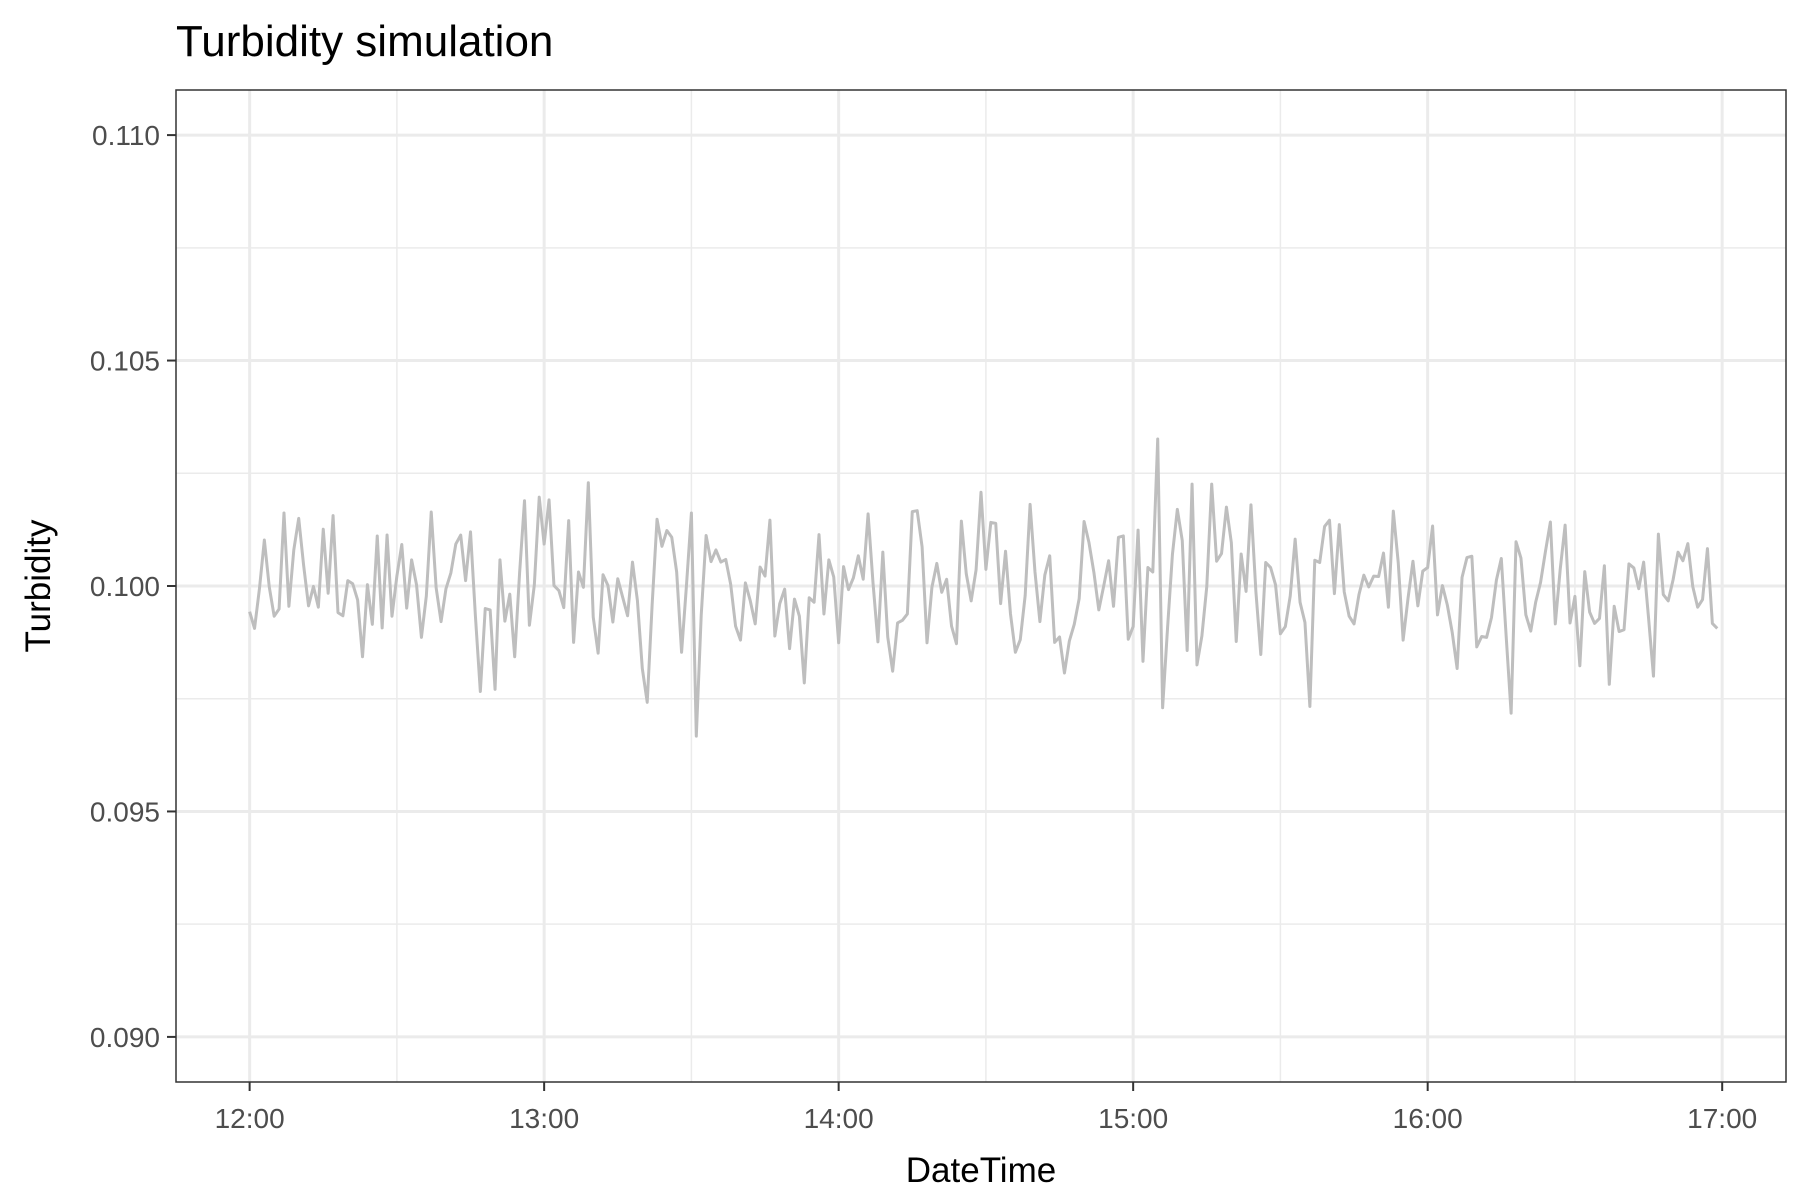  I want to click on x-tick-label: 13:00, so click(544, 1118).